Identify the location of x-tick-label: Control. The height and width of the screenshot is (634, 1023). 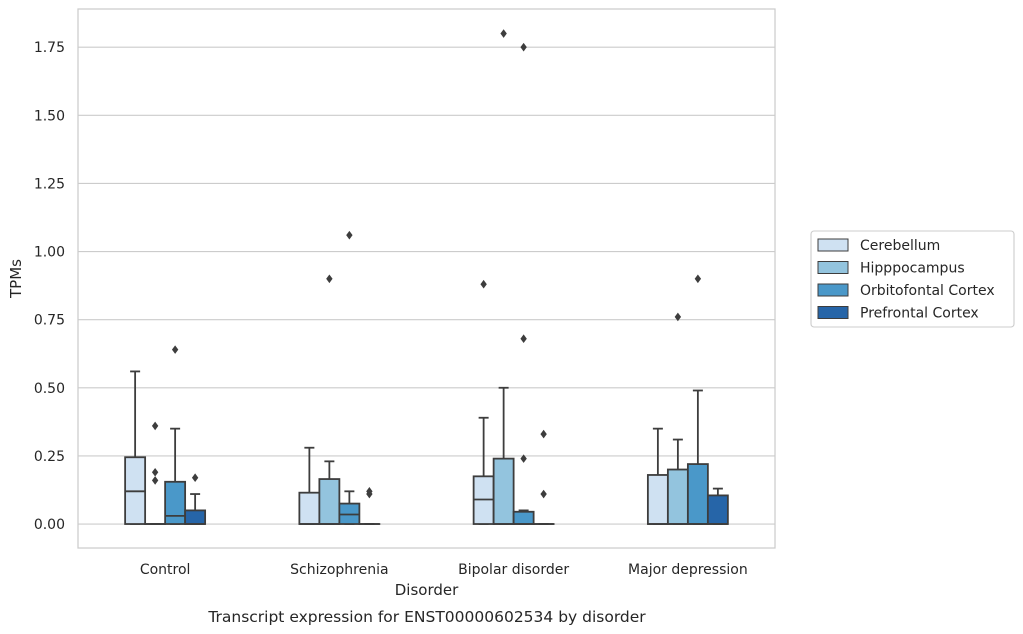
(165, 570).